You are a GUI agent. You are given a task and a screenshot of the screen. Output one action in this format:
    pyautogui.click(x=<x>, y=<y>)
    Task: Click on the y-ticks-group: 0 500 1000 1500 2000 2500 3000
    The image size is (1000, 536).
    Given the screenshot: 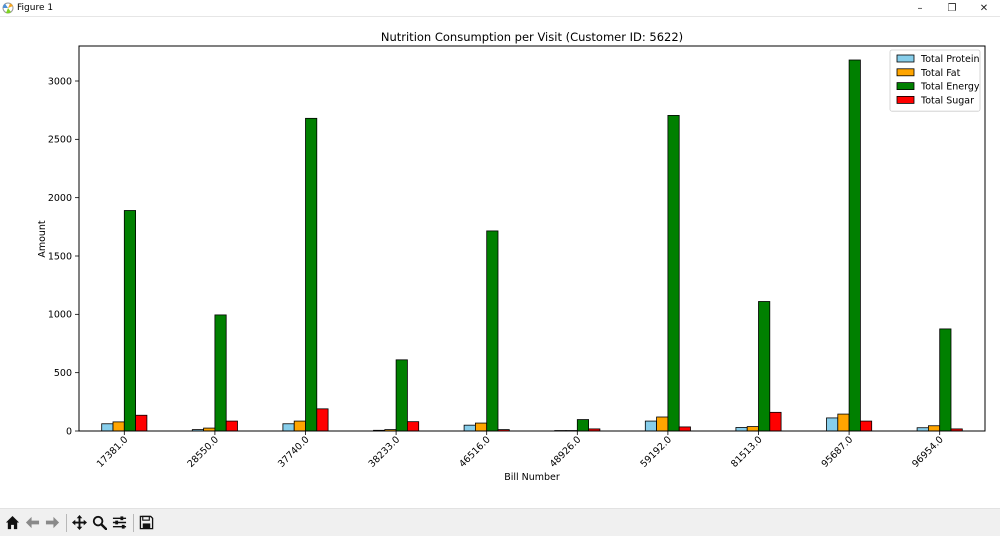 What is the action you would take?
    pyautogui.click(x=63, y=256)
    